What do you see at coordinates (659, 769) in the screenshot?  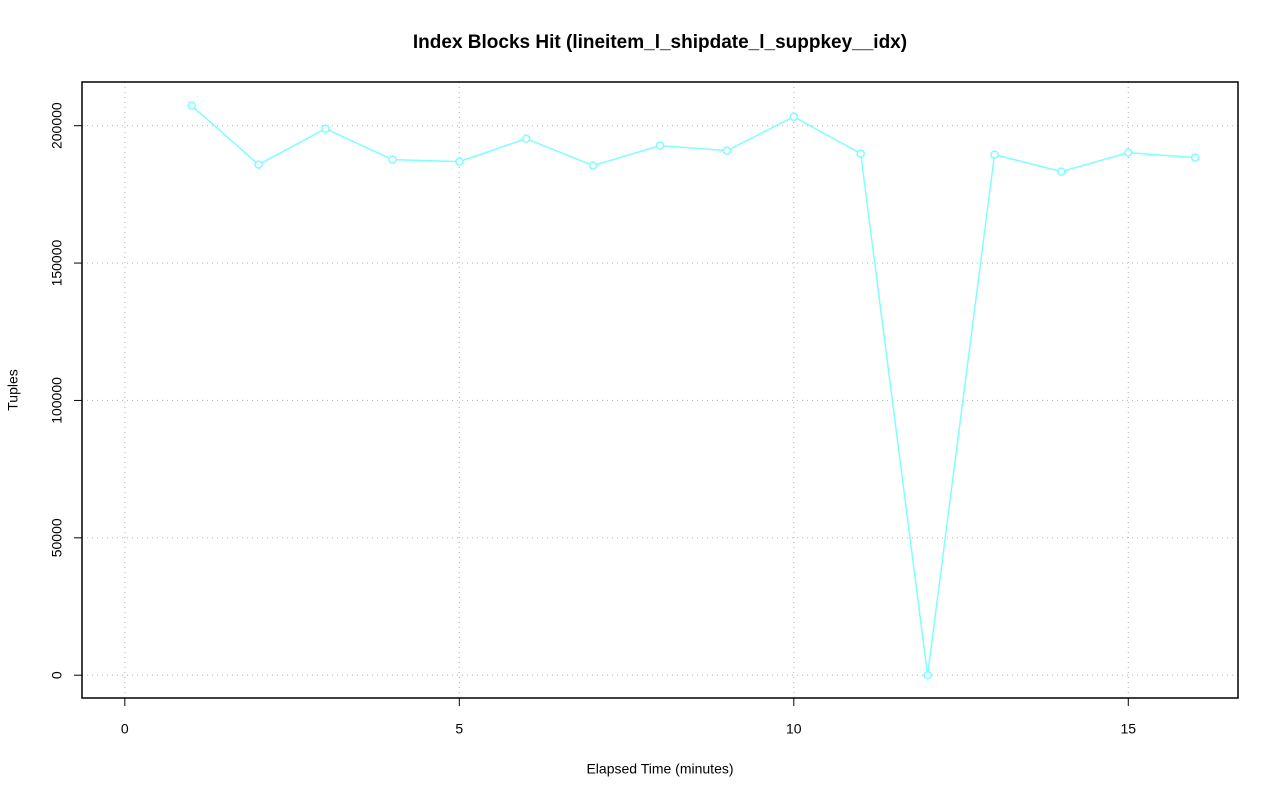 I see `x-axis-label: Elapsed Time (minutes)` at bounding box center [659, 769].